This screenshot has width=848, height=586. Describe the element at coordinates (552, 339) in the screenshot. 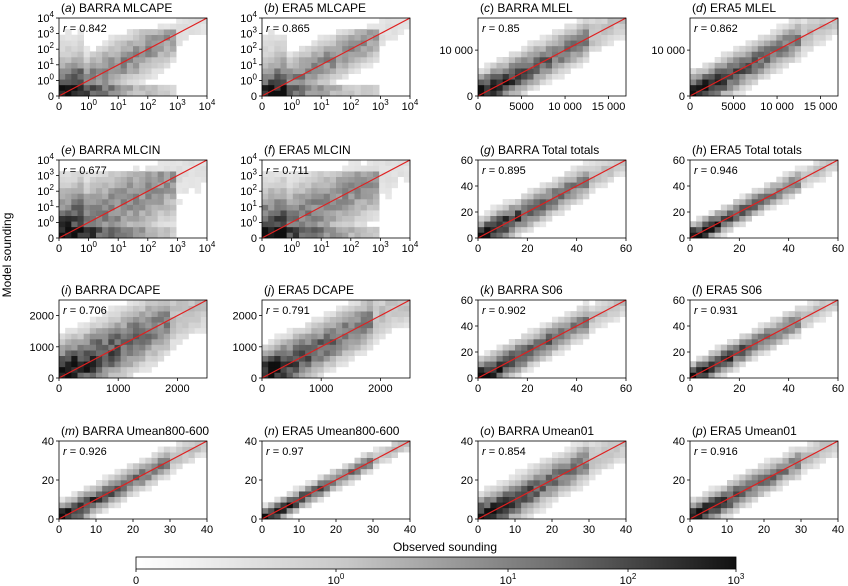

I see `one-to-one-line` at that location.